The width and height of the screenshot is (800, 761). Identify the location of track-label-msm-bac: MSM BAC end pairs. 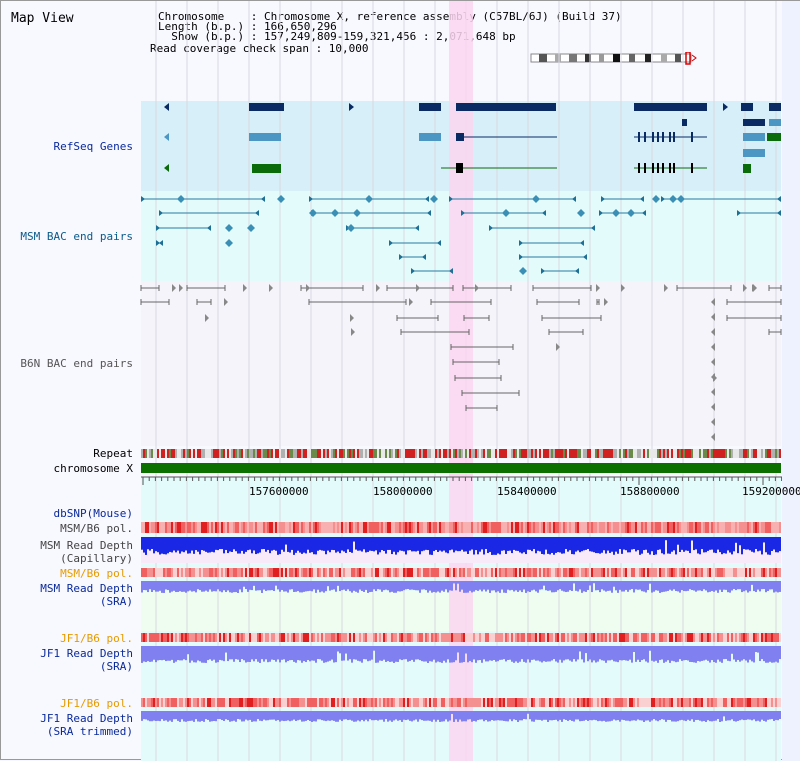
(76, 236).